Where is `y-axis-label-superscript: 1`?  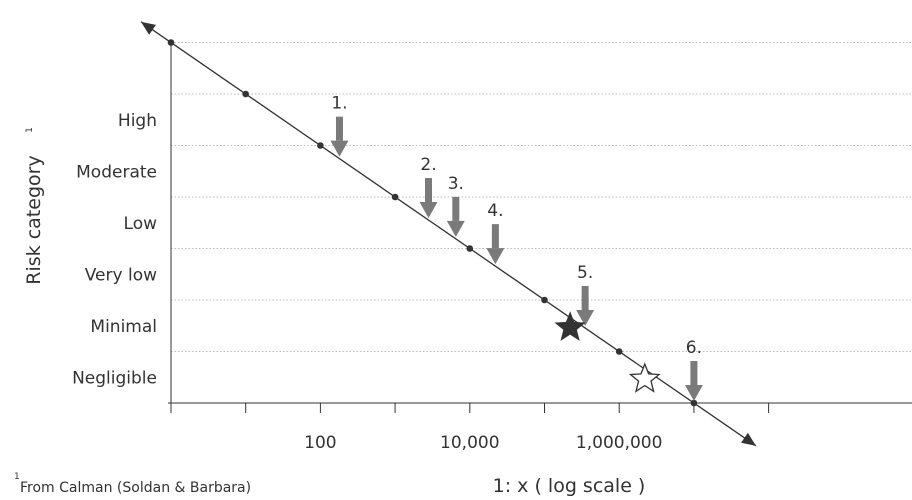
y-axis-label-superscript: 1 is located at coordinates (30, 130).